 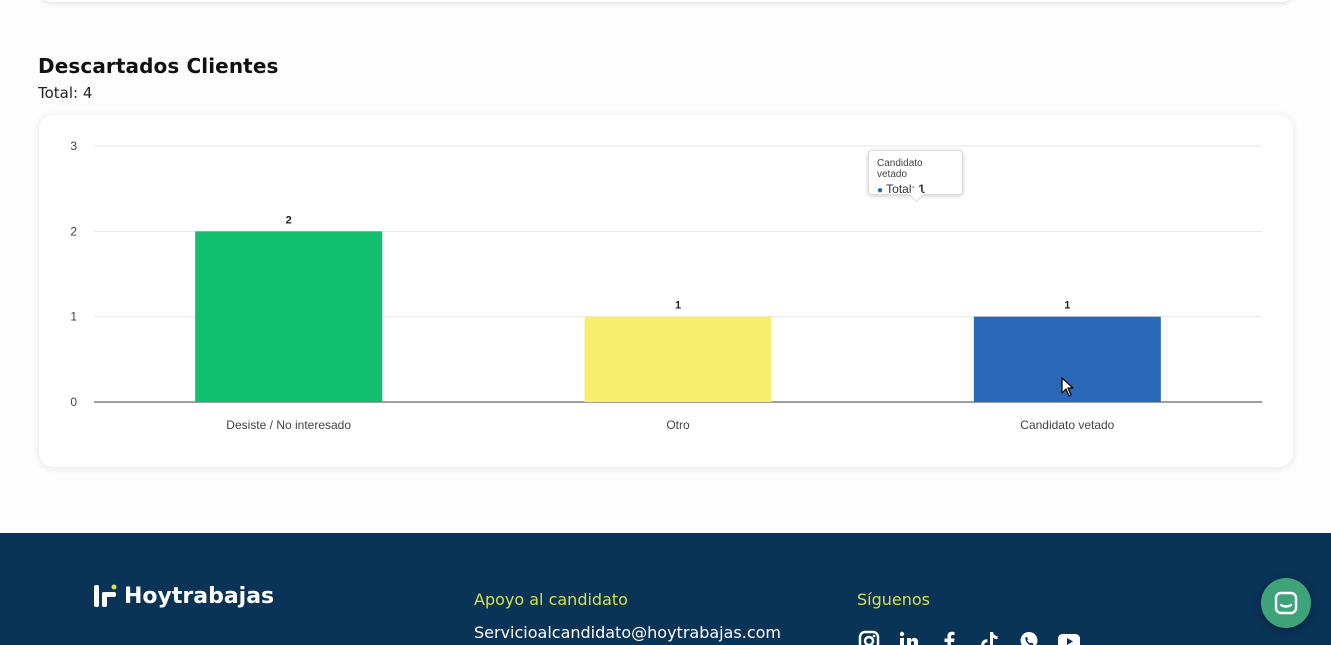 I want to click on social-links, so click(x=969, y=637).